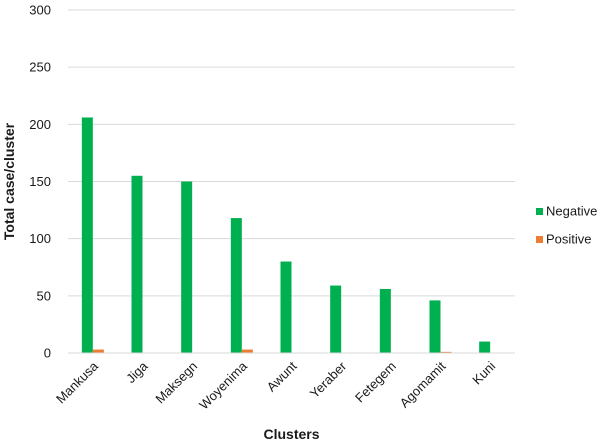 This screenshot has width=598, height=444. Describe the element at coordinates (223, 385) in the screenshot. I see `x-tick-label: Woyenima` at that location.